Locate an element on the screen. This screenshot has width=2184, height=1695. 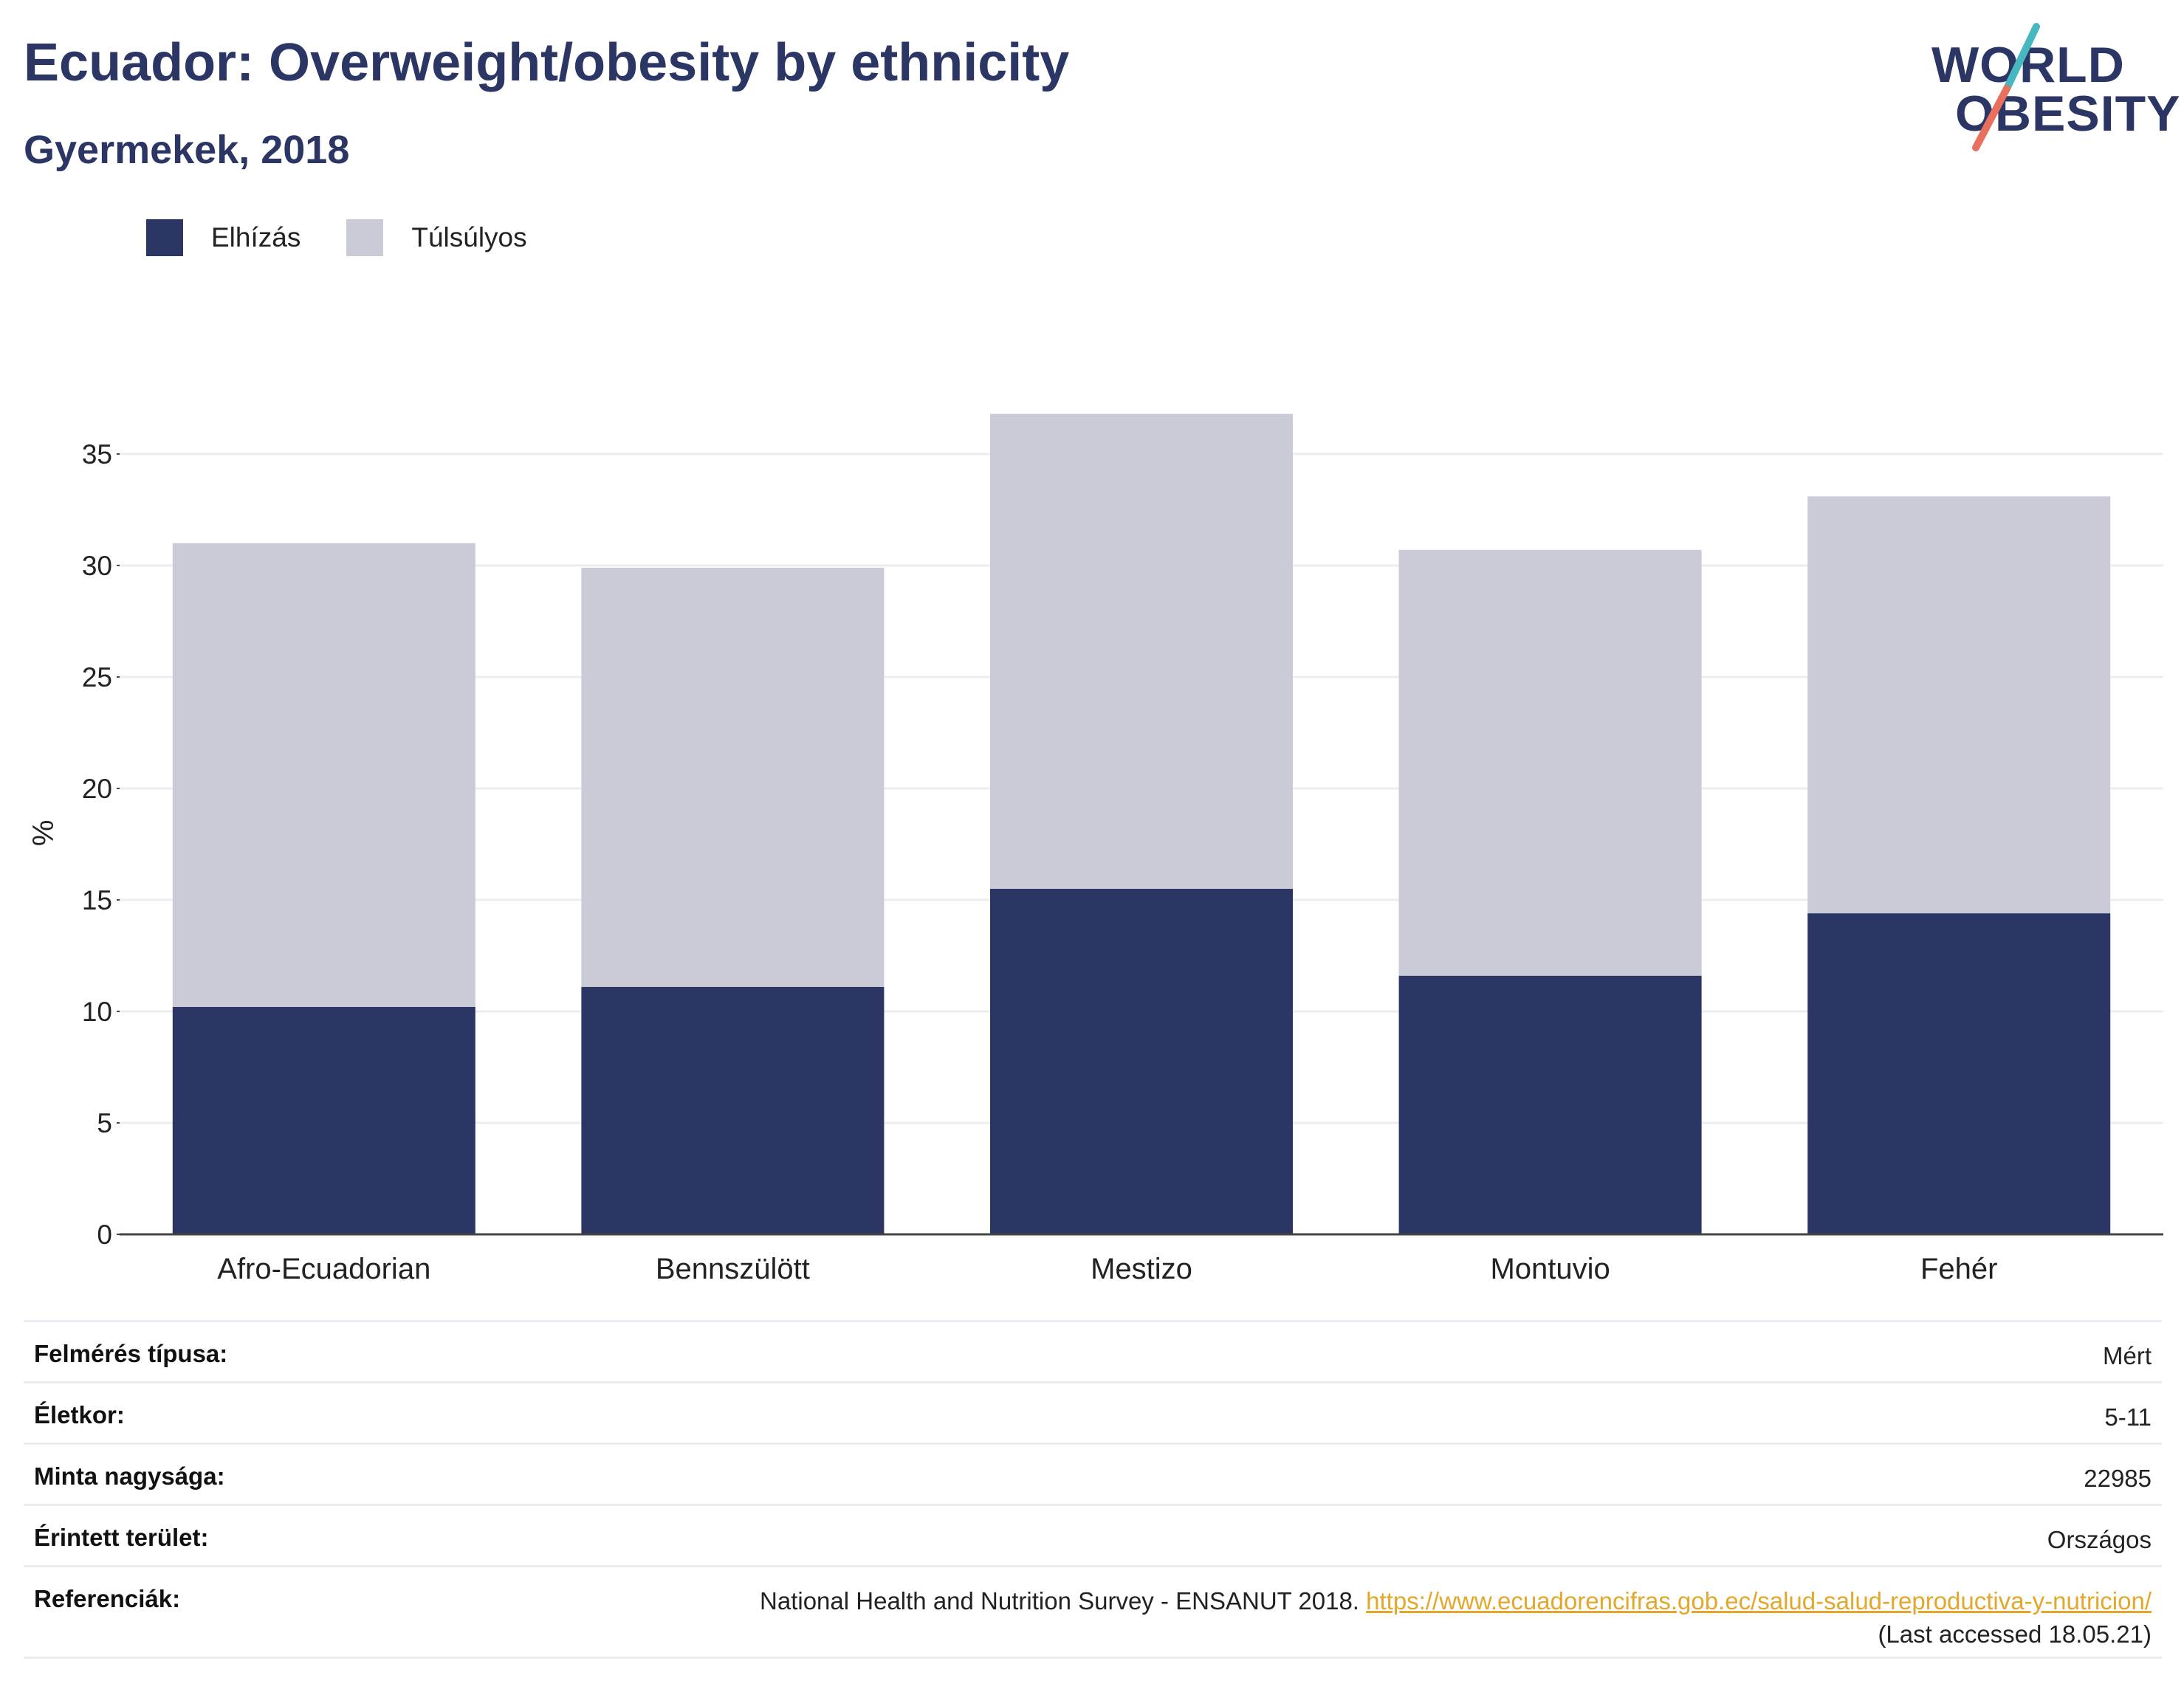
info-row-area: Érintett terület: Országos is located at coordinates (1093, 1536).